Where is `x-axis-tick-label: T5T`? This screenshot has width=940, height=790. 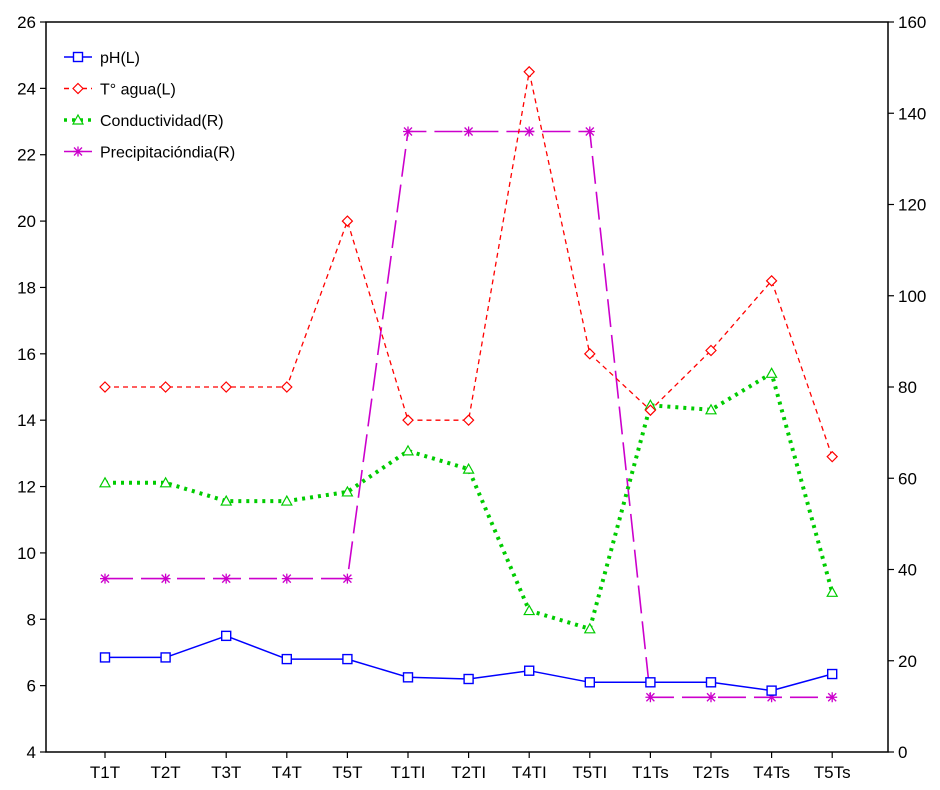
x-axis-tick-label: T5T is located at coordinates (347, 772).